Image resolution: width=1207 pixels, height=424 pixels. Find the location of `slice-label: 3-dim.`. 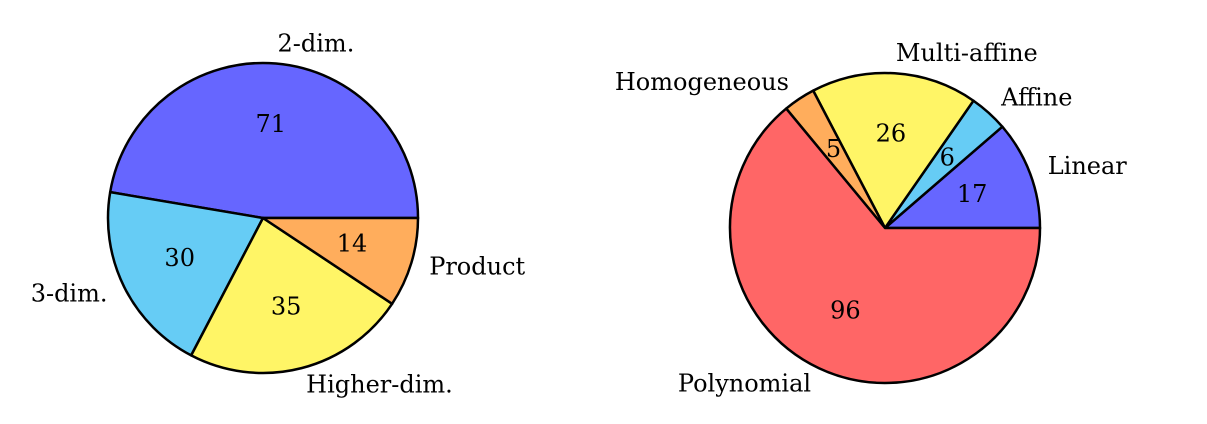

slice-label: 3-dim. is located at coordinates (69, 294).